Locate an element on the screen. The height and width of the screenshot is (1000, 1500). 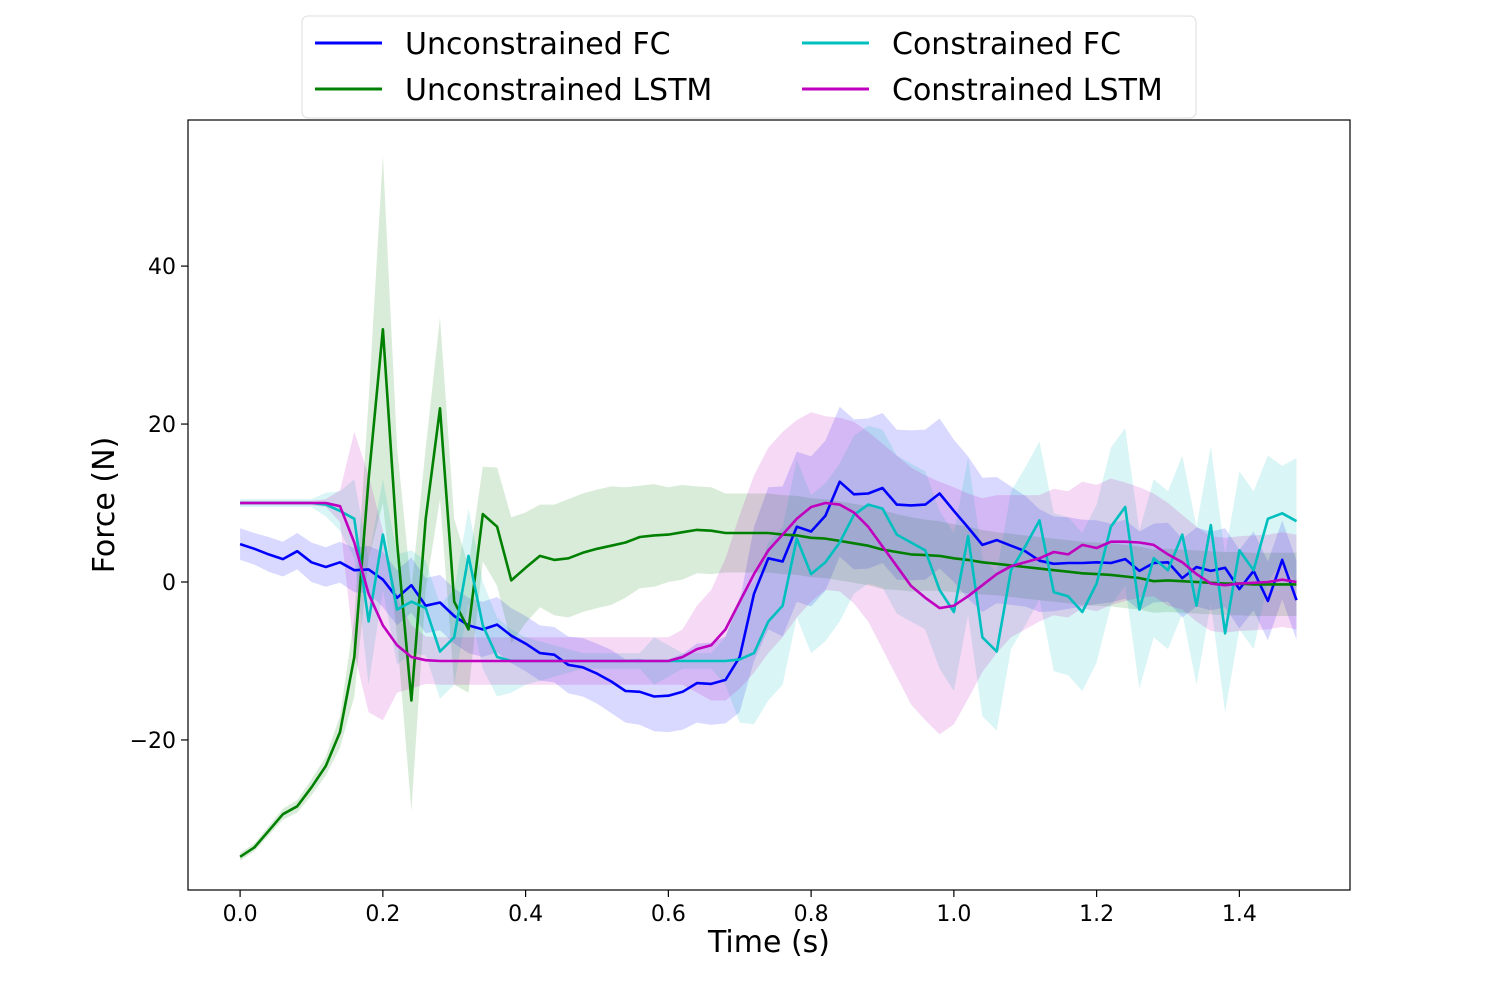
x-axis-label: Time (s) is located at coordinates (768, 942).